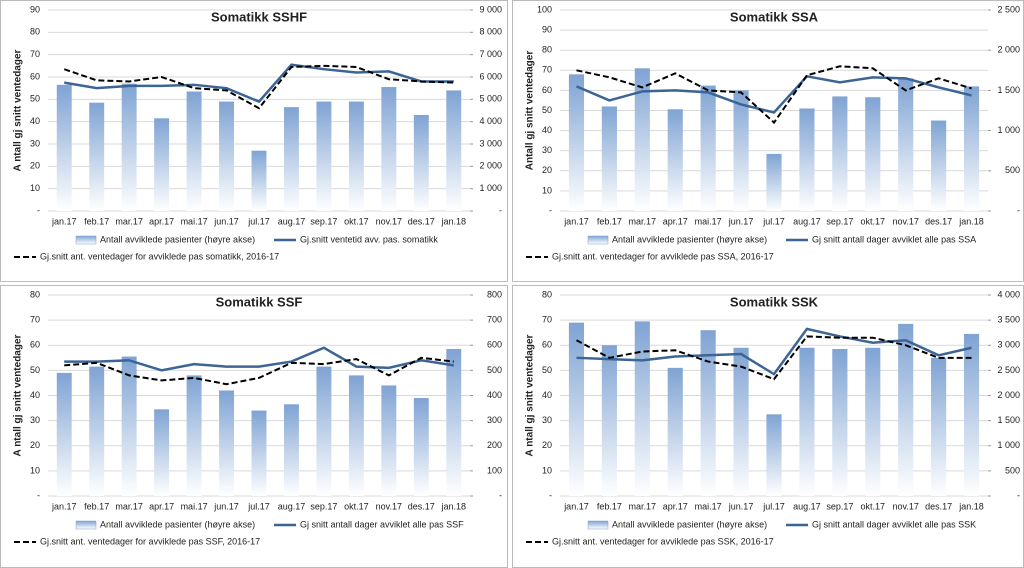  I want to click on x-tick-label: okt.17, so click(356, 221).